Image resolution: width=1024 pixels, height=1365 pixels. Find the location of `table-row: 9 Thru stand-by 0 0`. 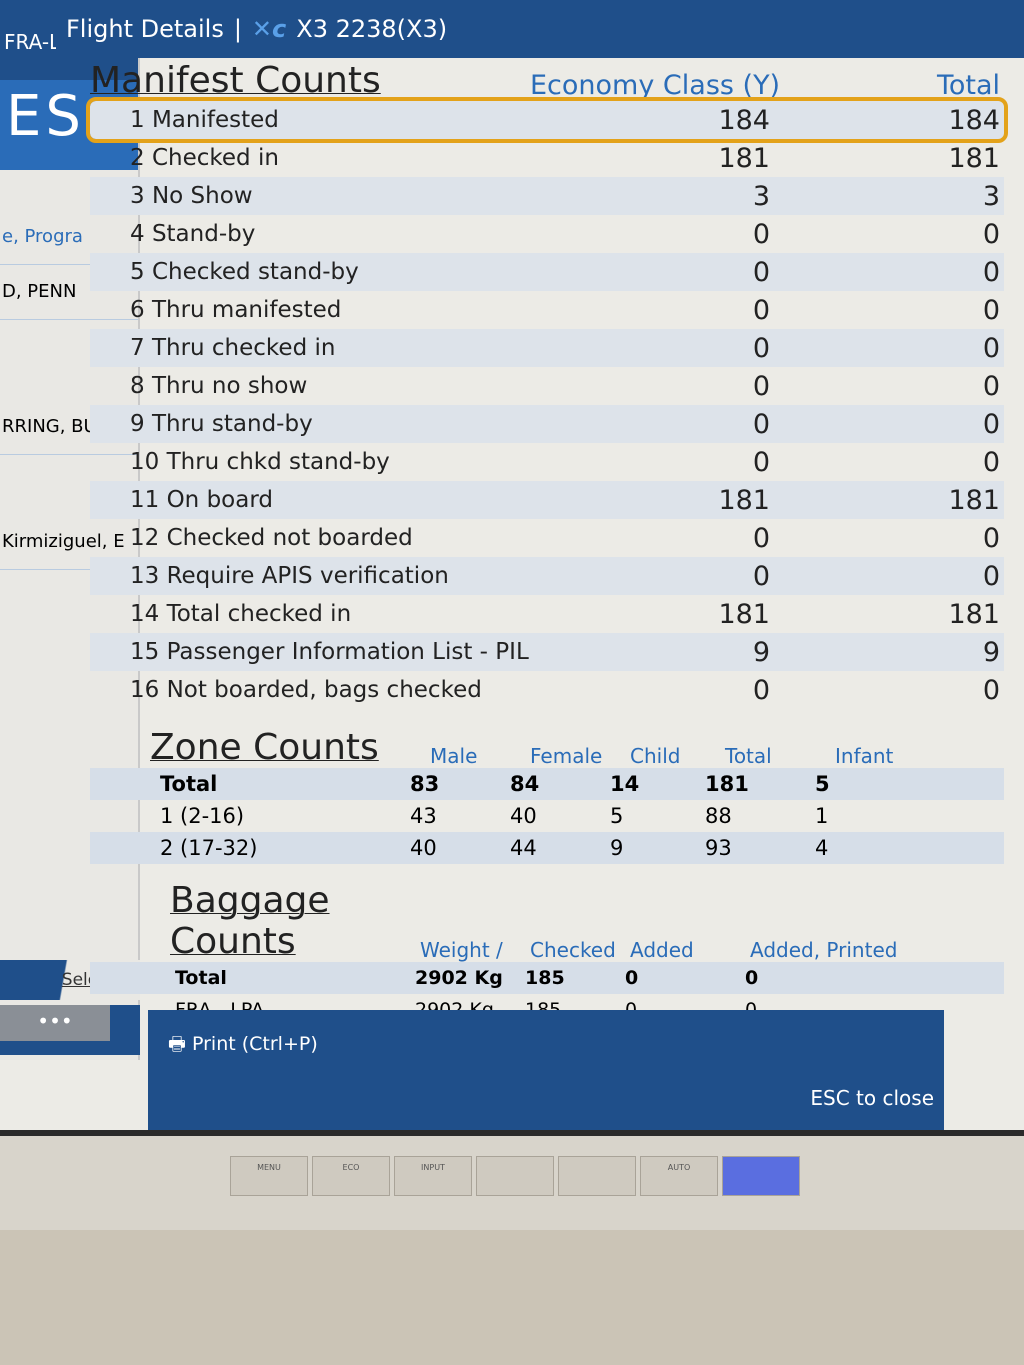

table-row: 9 Thru stand-by 0 0 is located at coordinates (547, 424).